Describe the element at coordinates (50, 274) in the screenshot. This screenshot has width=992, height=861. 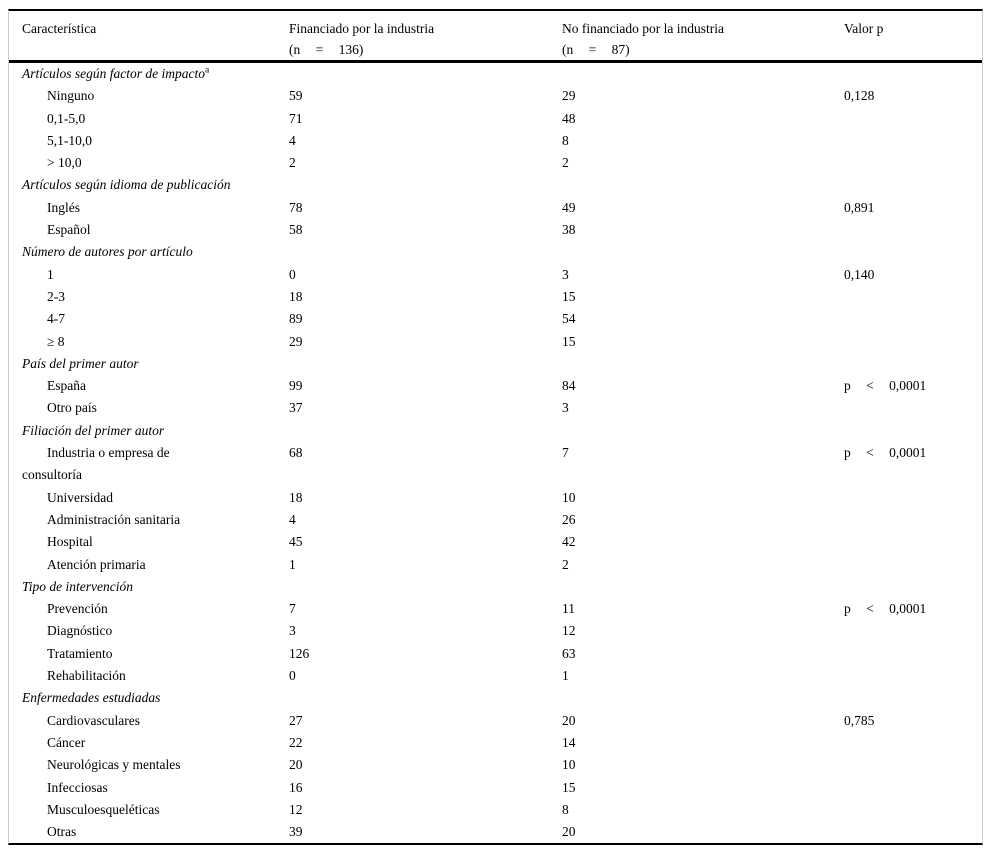
I see `characteristic-cell: 1` at that location.